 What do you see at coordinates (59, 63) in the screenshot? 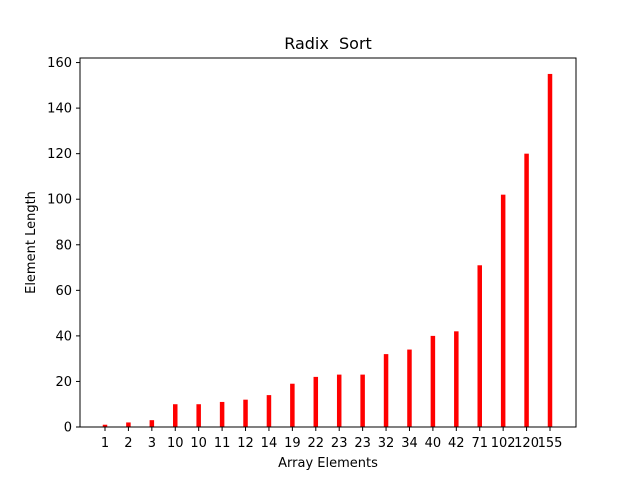
I see `y-tick-label-8: 160` at bounding box center [59, 63].